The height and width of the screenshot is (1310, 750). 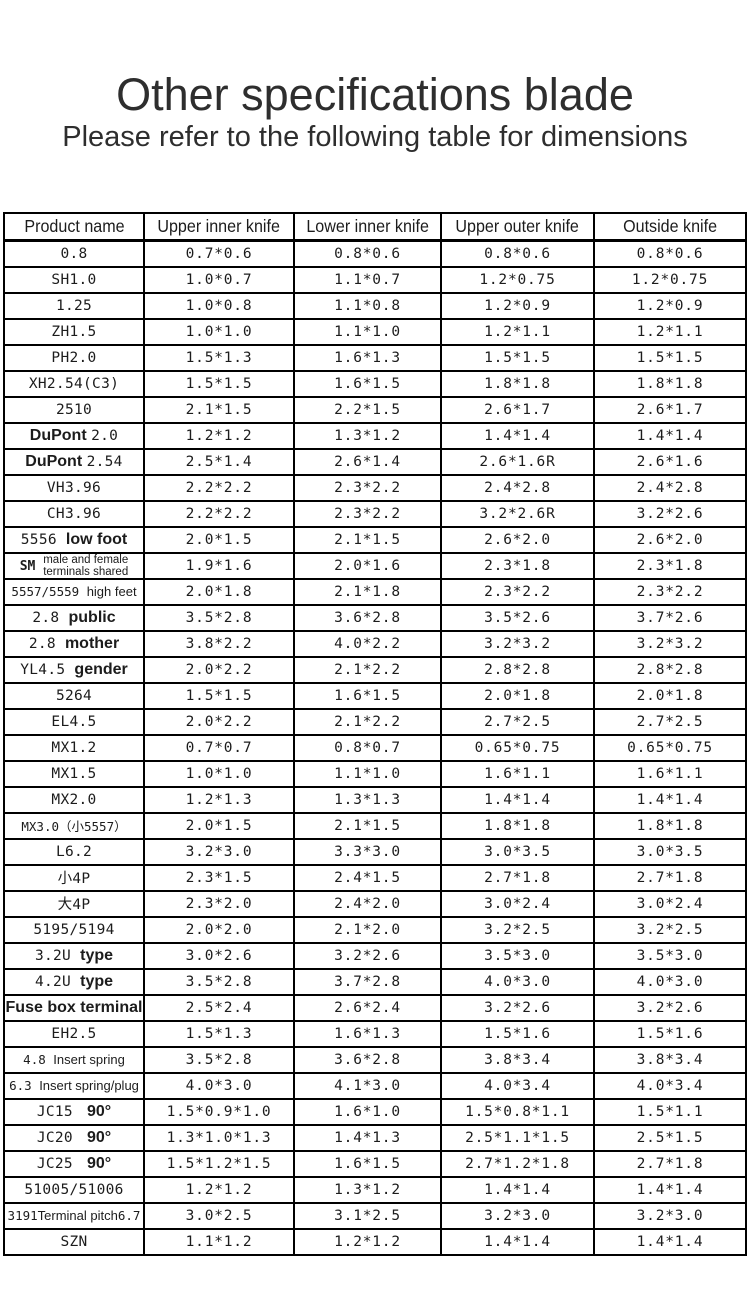 I want to click on product-name-cell: ZH1.5, so click(x=74, y=331).